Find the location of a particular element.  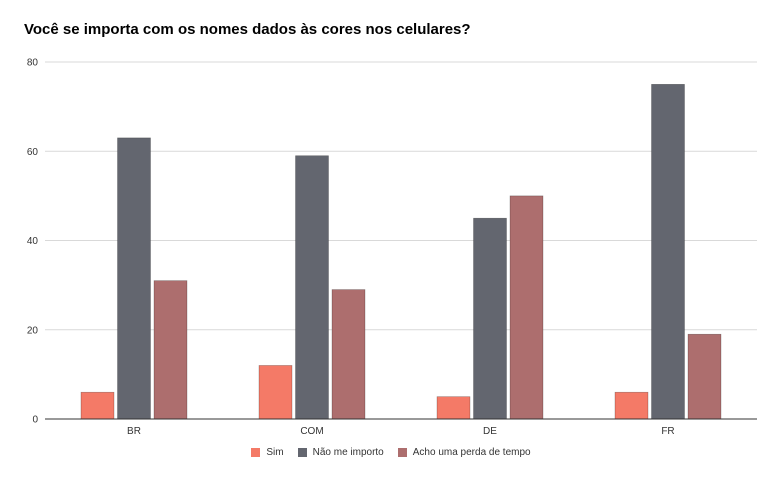

y-tick-label: 60 is located at coordinates (33, 152).